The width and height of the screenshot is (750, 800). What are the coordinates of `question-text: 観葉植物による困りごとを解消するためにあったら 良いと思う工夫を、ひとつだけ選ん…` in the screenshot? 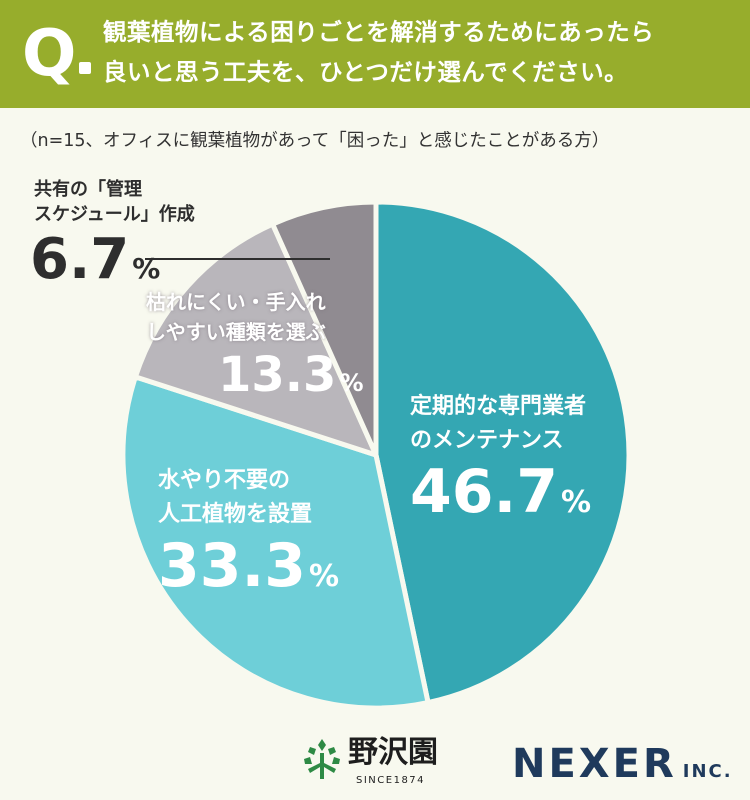 It's located at (423, 52).